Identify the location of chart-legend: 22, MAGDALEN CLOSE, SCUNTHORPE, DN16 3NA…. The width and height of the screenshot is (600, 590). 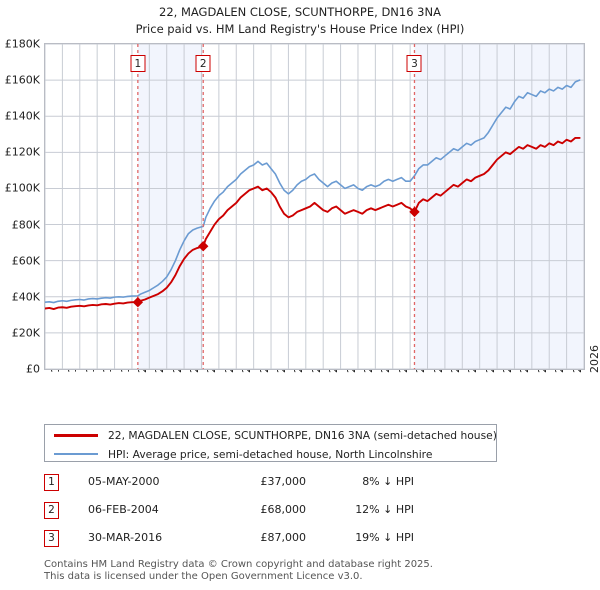
(270, 443).